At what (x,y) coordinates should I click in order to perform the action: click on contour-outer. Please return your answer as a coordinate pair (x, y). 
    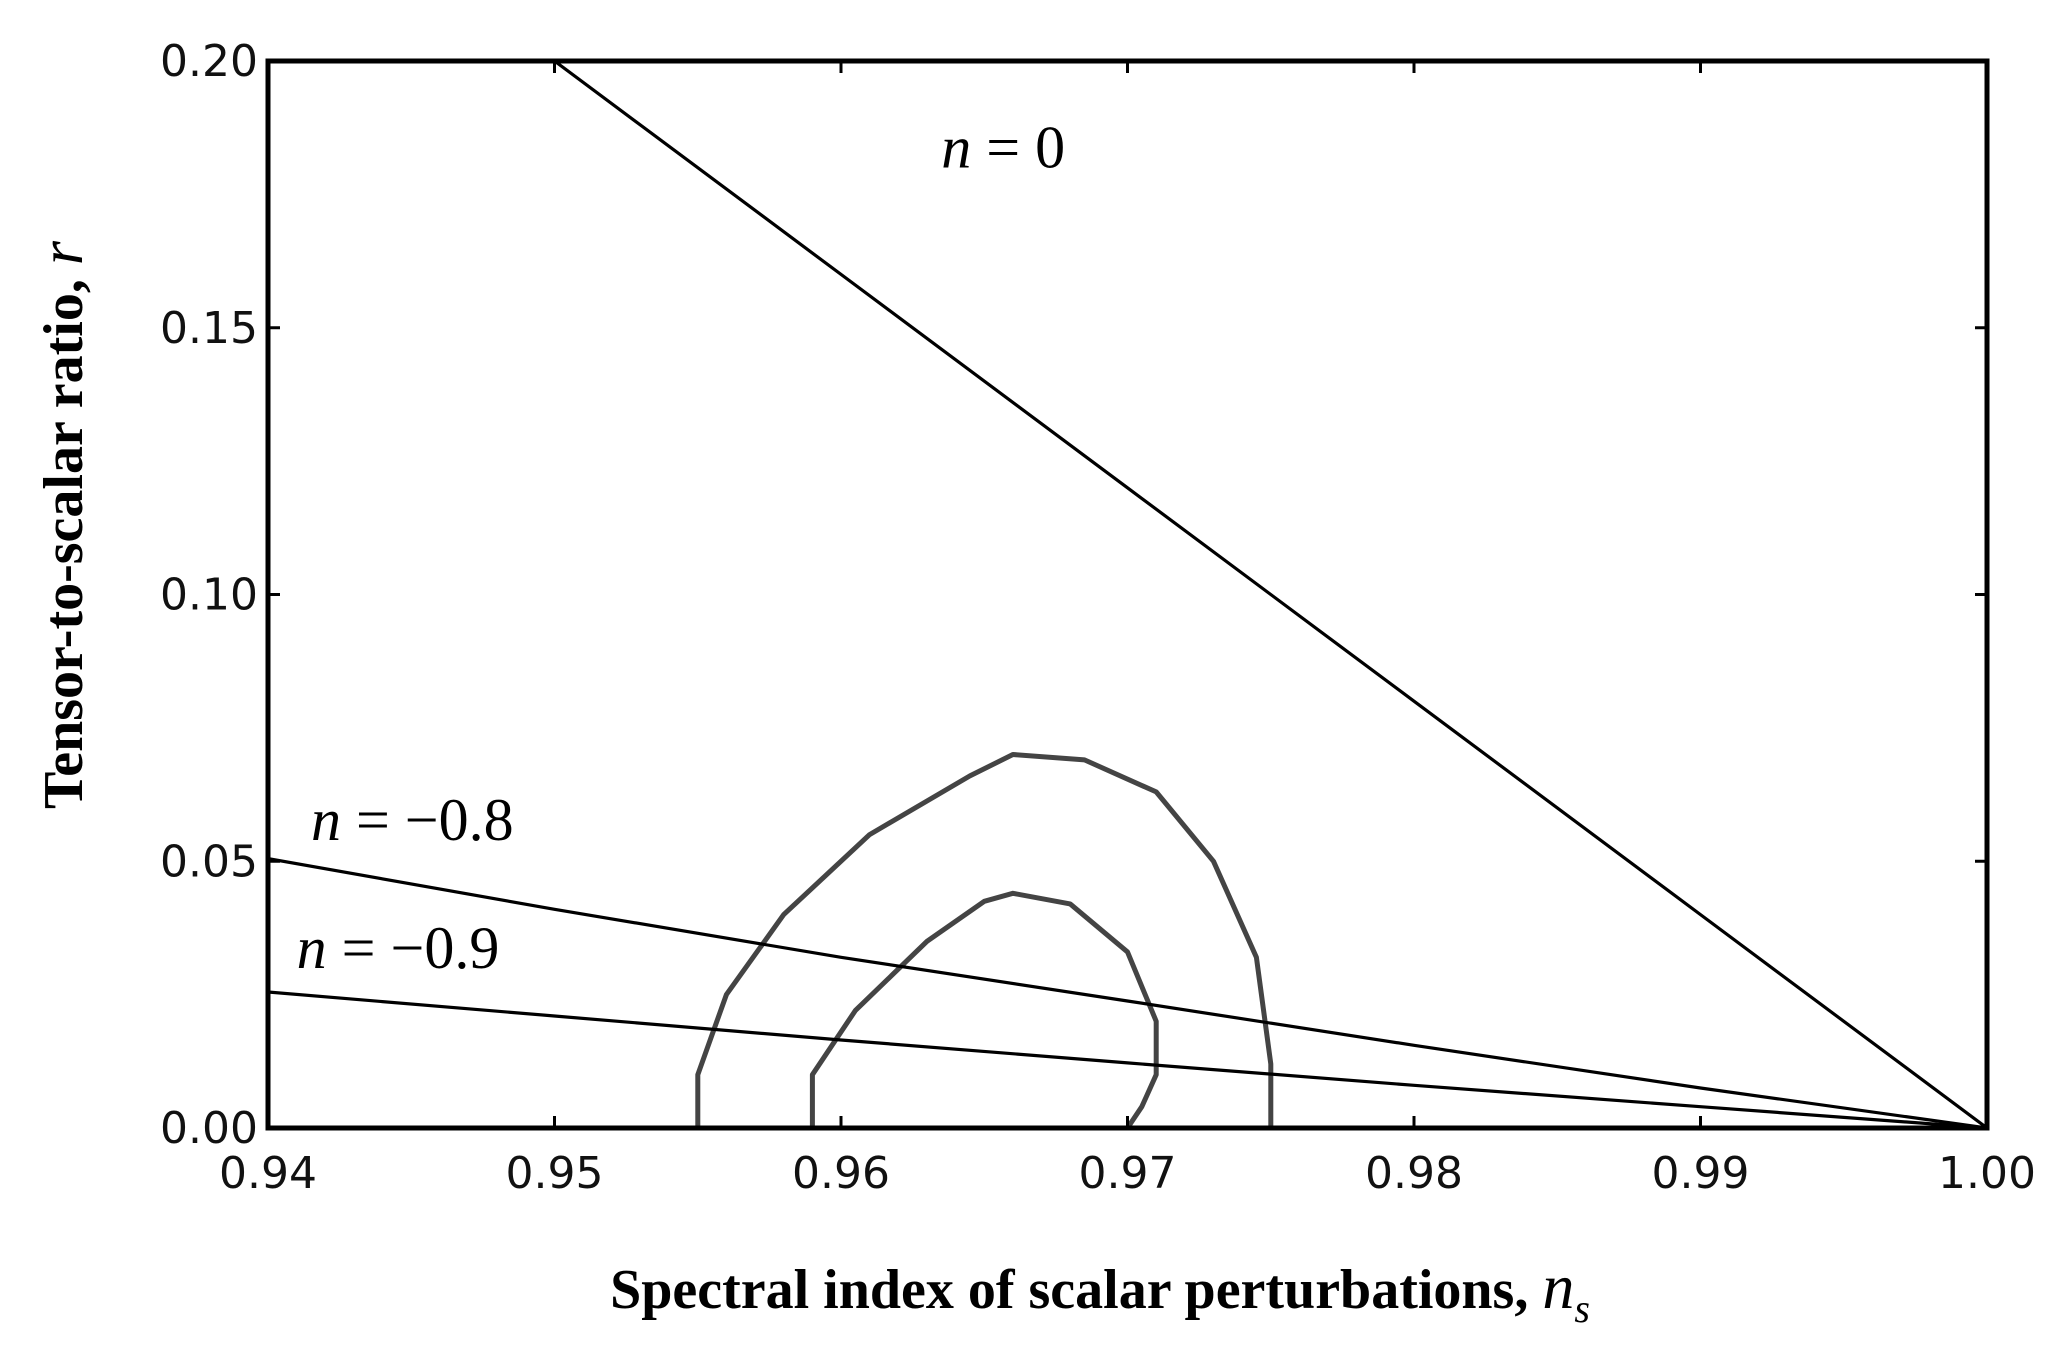
    Looking at the image, I should click on (984, 940).